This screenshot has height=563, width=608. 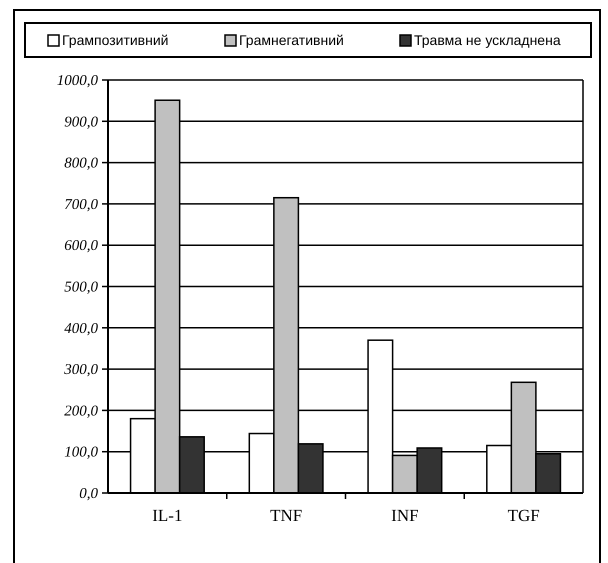 What do you see at coordinates (81, 288) in the screenshot?
I see `y-tick-label: 500,0` at bounding box center [81, 288].